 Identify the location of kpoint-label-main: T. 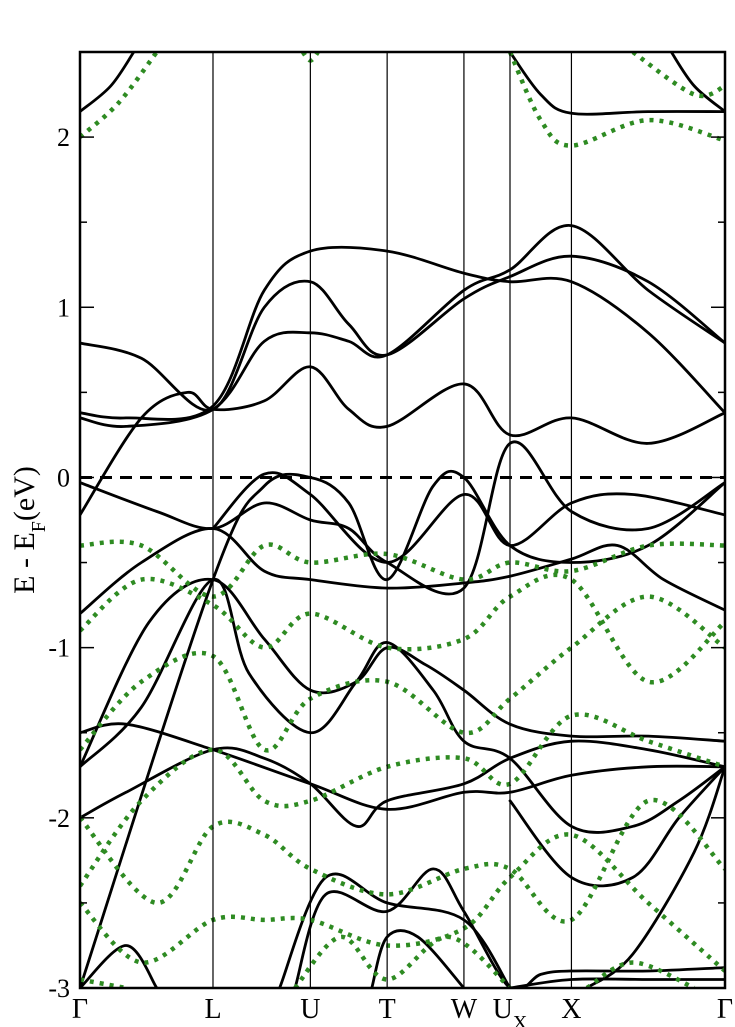
(387, 1009).